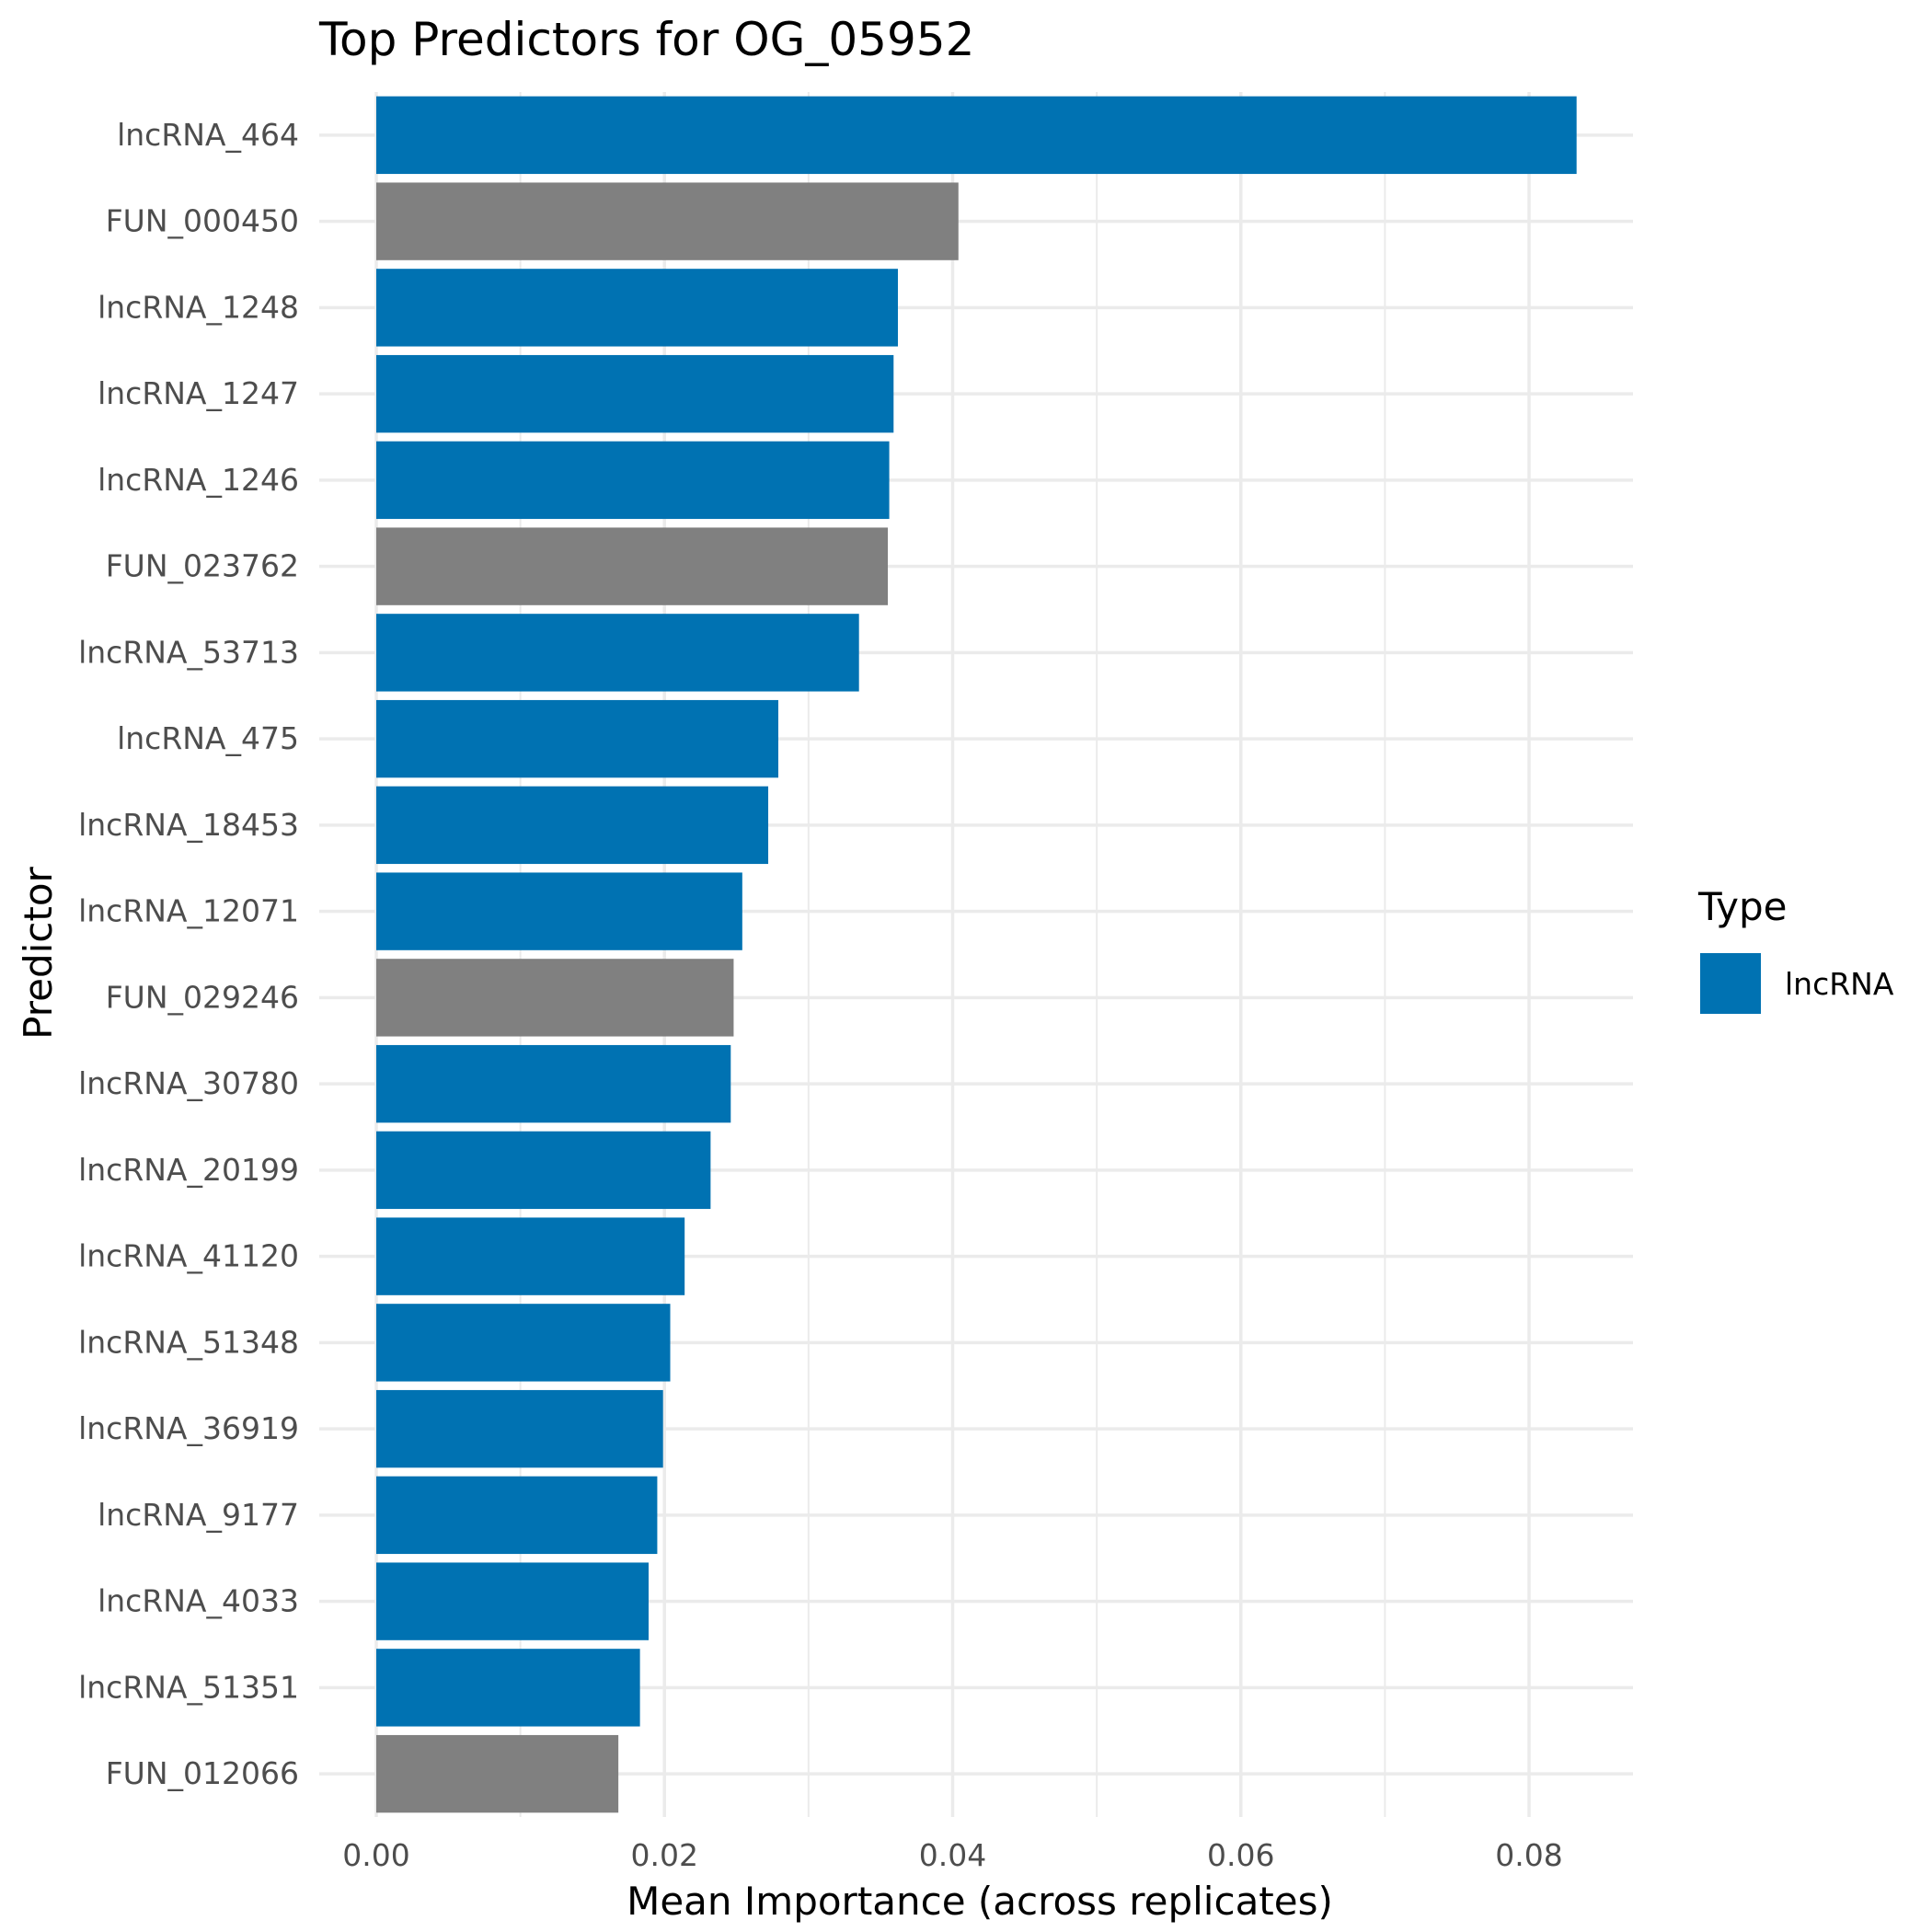  Describe the element at coordinates (198, 393) in the screenshot. I see `y-tick-label: lncRNA_1247` at that location.